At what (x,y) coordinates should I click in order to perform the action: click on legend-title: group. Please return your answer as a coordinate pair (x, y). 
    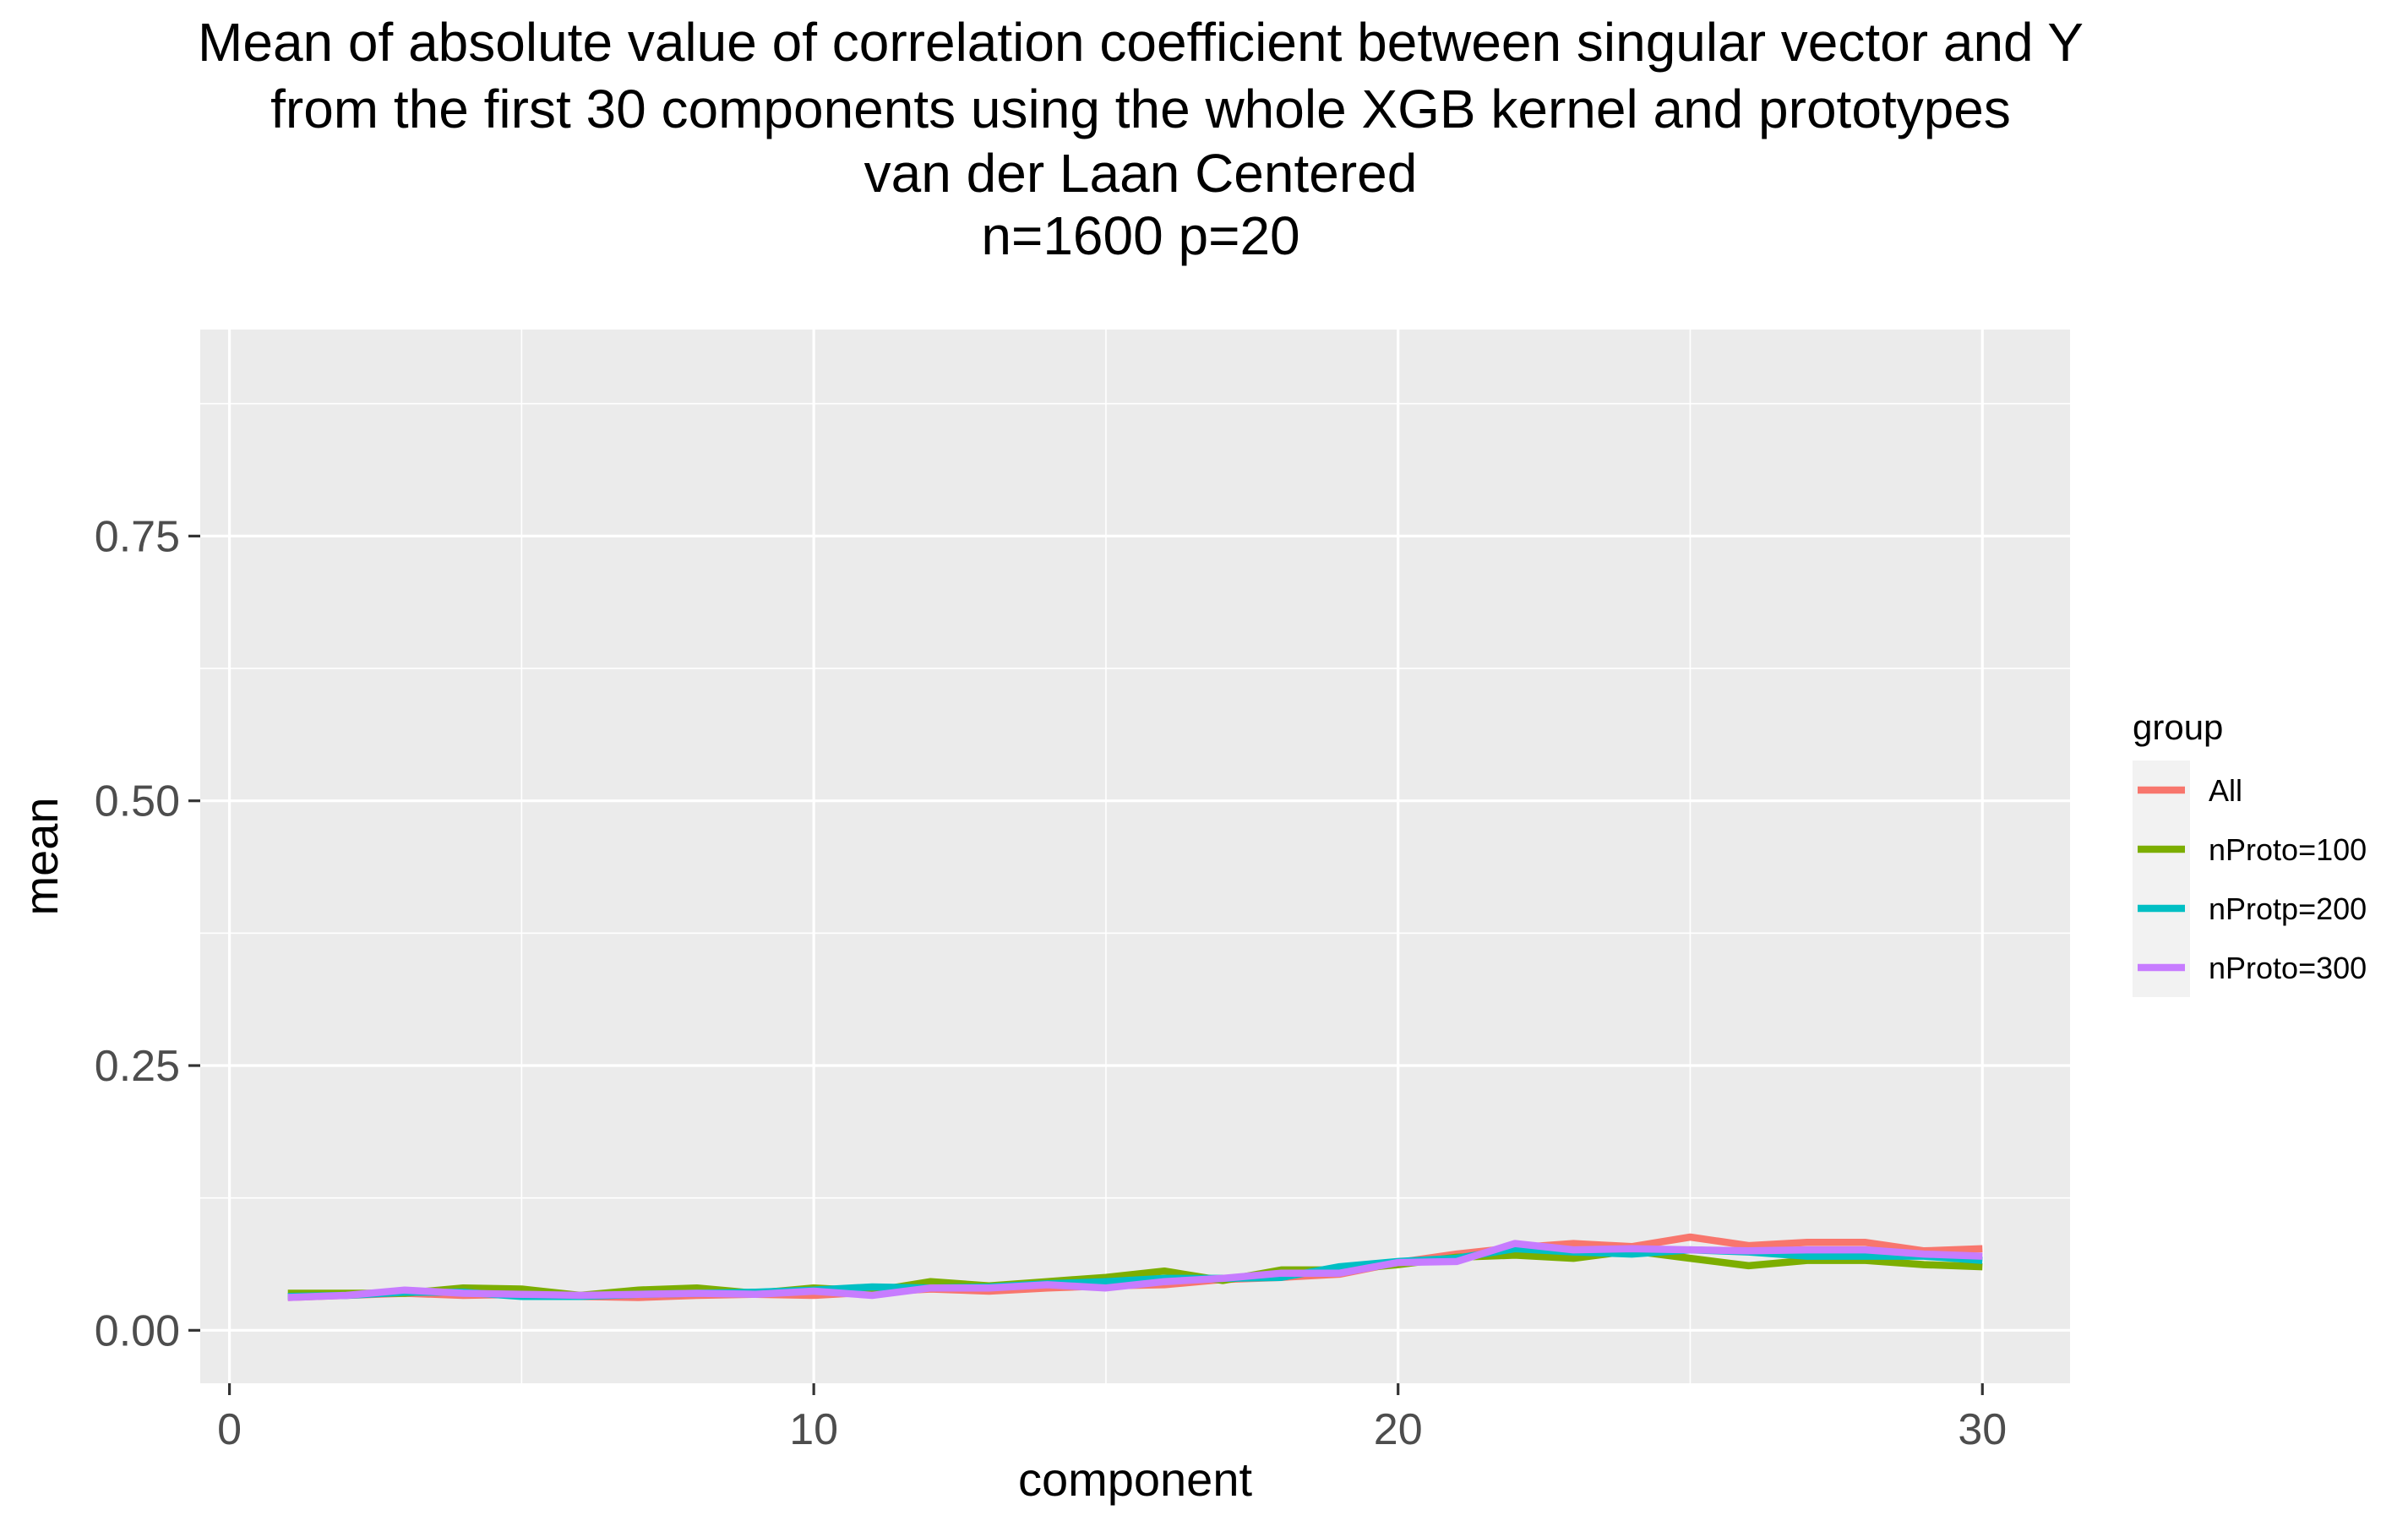
    Looking at the image, I should click on (2178, 727).